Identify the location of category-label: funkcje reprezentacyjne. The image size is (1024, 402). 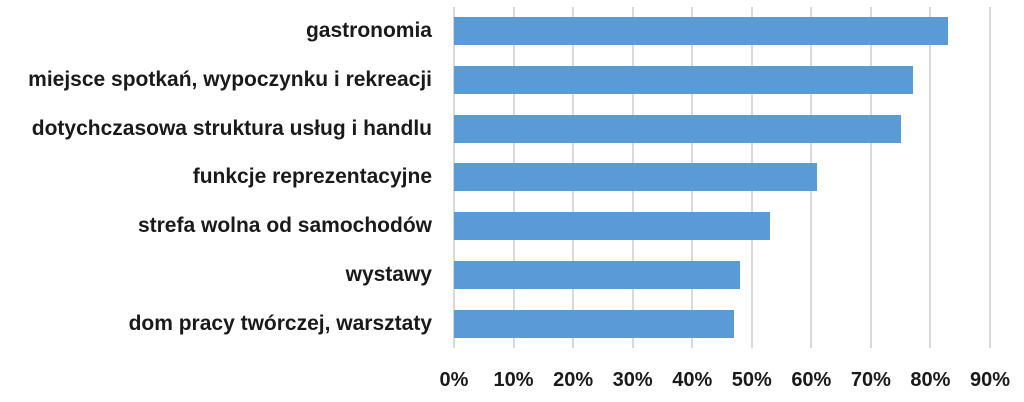
(312, 176).